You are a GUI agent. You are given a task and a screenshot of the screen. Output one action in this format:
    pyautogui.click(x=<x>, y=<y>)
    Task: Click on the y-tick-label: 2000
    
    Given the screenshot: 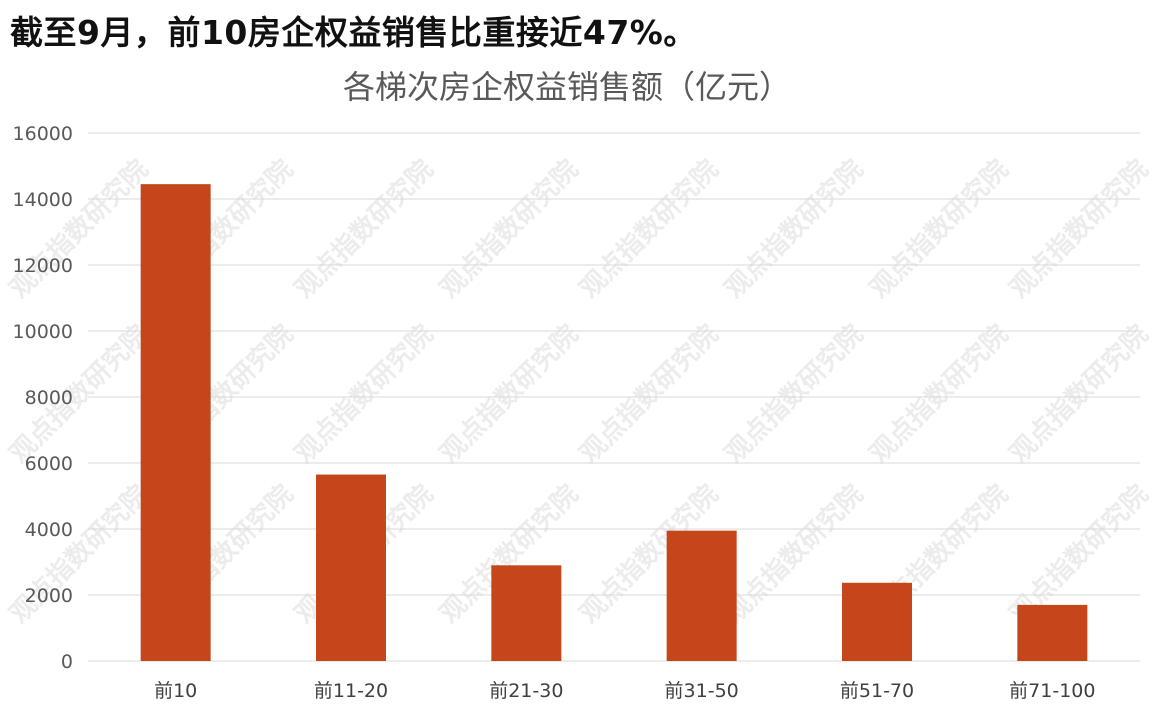 What is the action you would take?
    pyautogui.click(x=49, y=596)
    